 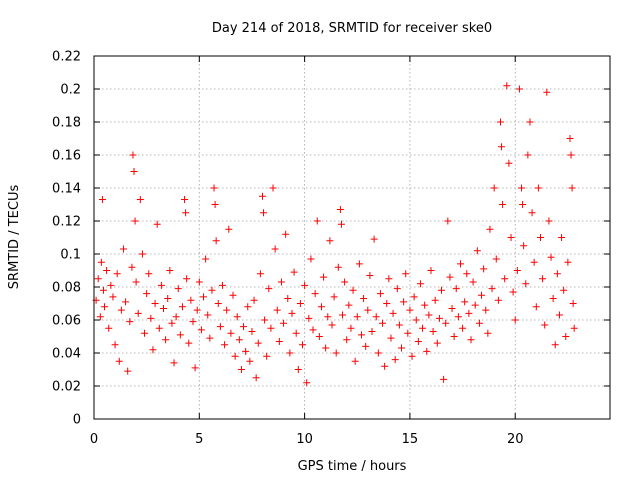 I want to click on y-tick-label: 0, so click(x=77, y=420).